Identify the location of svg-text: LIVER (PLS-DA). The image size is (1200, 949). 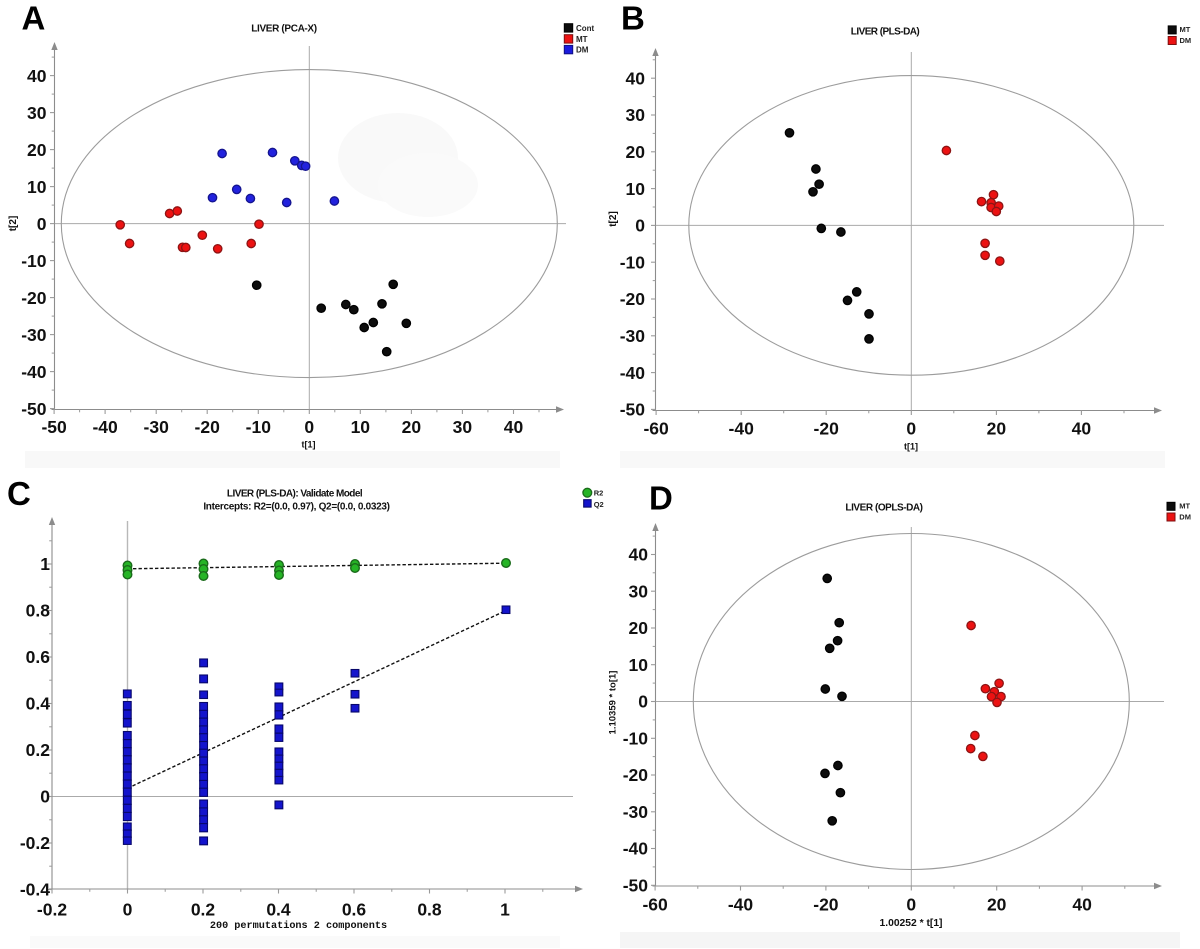
(885, 32).